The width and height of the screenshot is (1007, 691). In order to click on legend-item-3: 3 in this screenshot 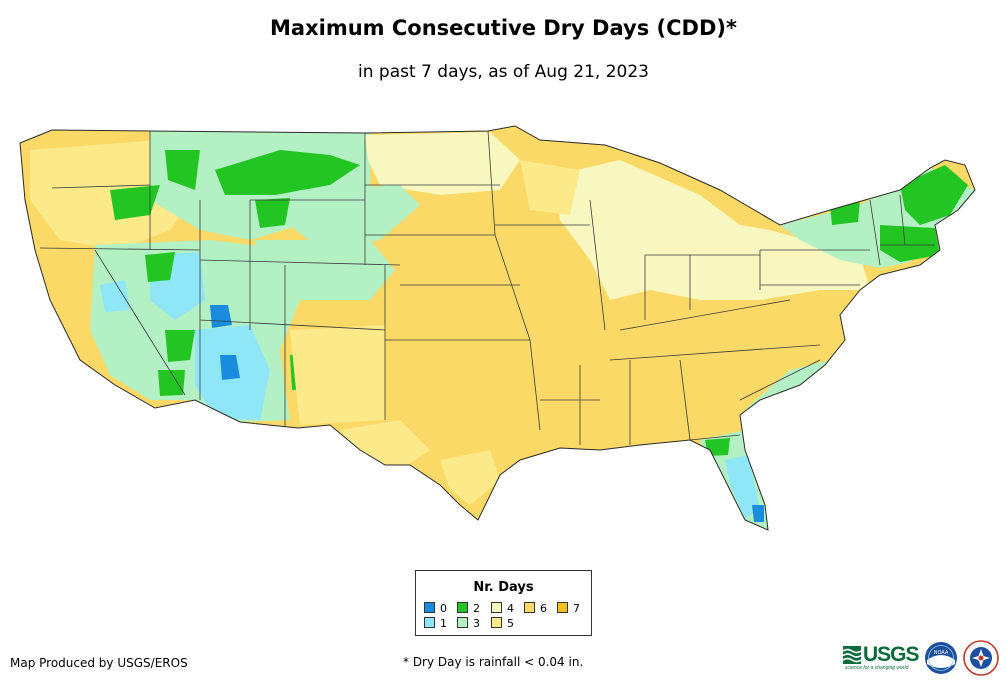, I will do `click(468, 623)`.